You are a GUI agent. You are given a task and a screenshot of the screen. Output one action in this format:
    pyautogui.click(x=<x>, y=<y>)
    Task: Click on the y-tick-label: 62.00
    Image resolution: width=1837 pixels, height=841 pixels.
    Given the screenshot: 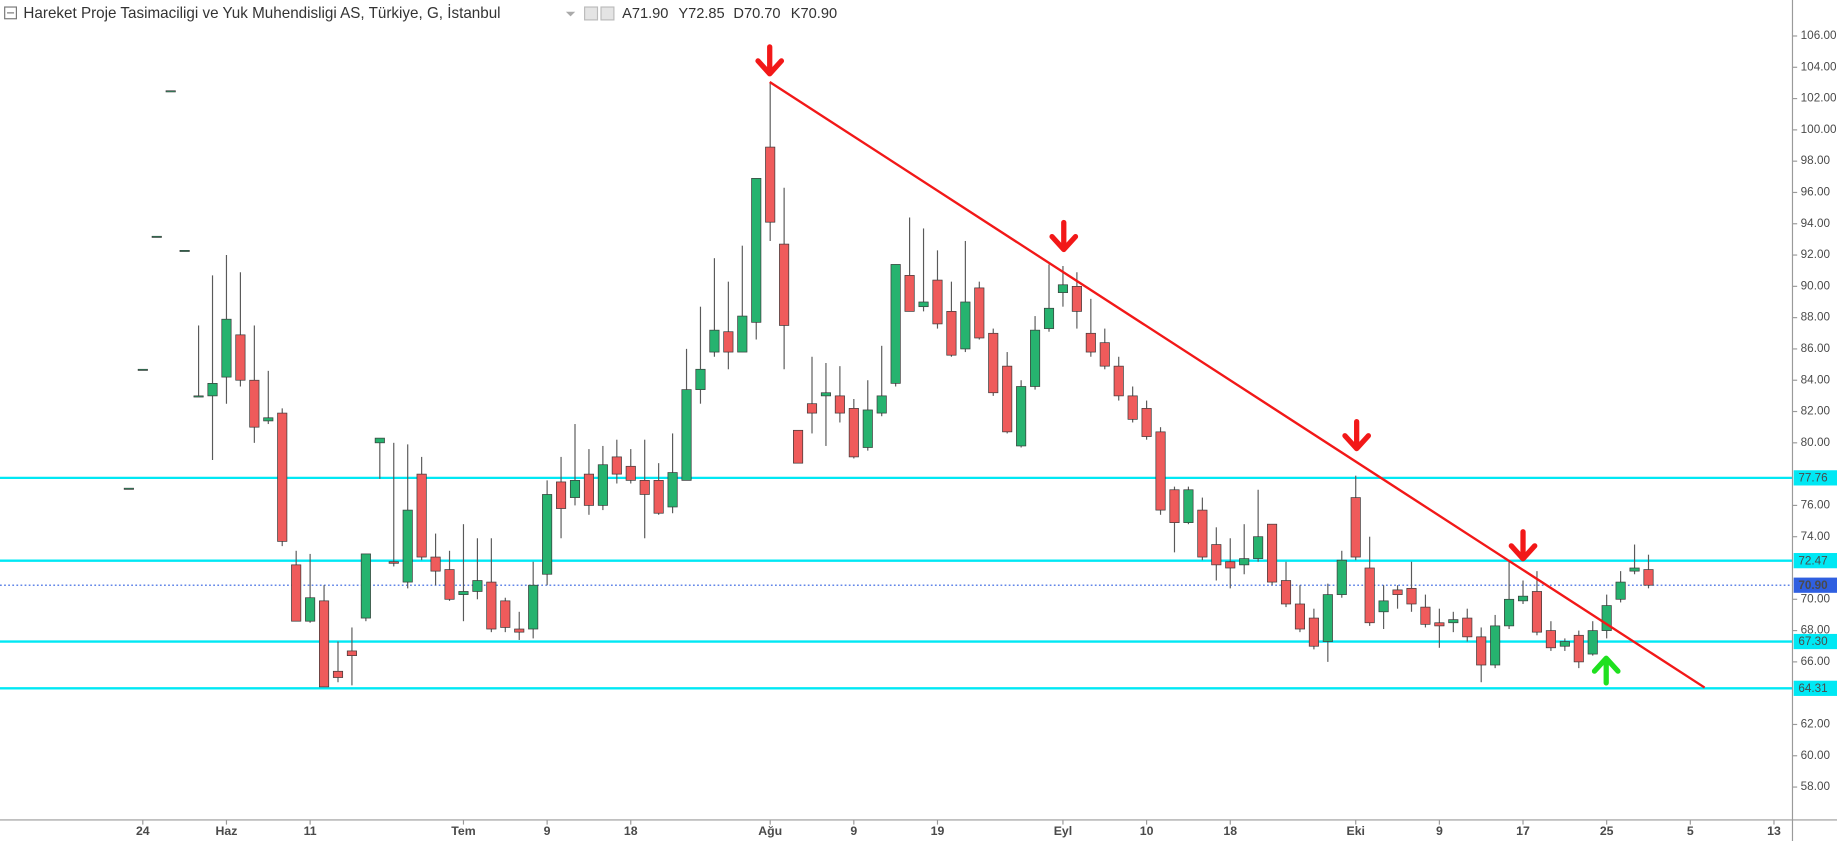 What is the action you would take?
    pyautogui.click(x=1816, y=724)
    